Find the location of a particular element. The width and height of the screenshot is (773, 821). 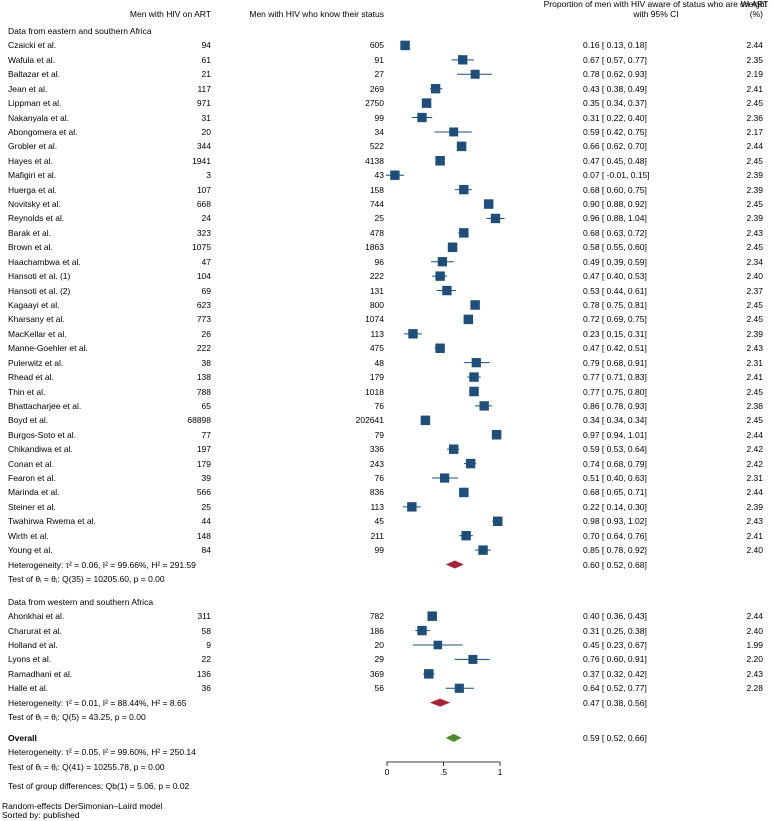

study-weight: 2.43 is located at coordinates (754, 673).